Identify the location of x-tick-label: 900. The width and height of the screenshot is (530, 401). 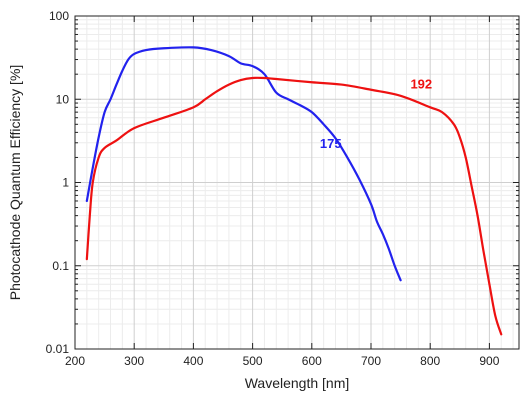
(489, 361).